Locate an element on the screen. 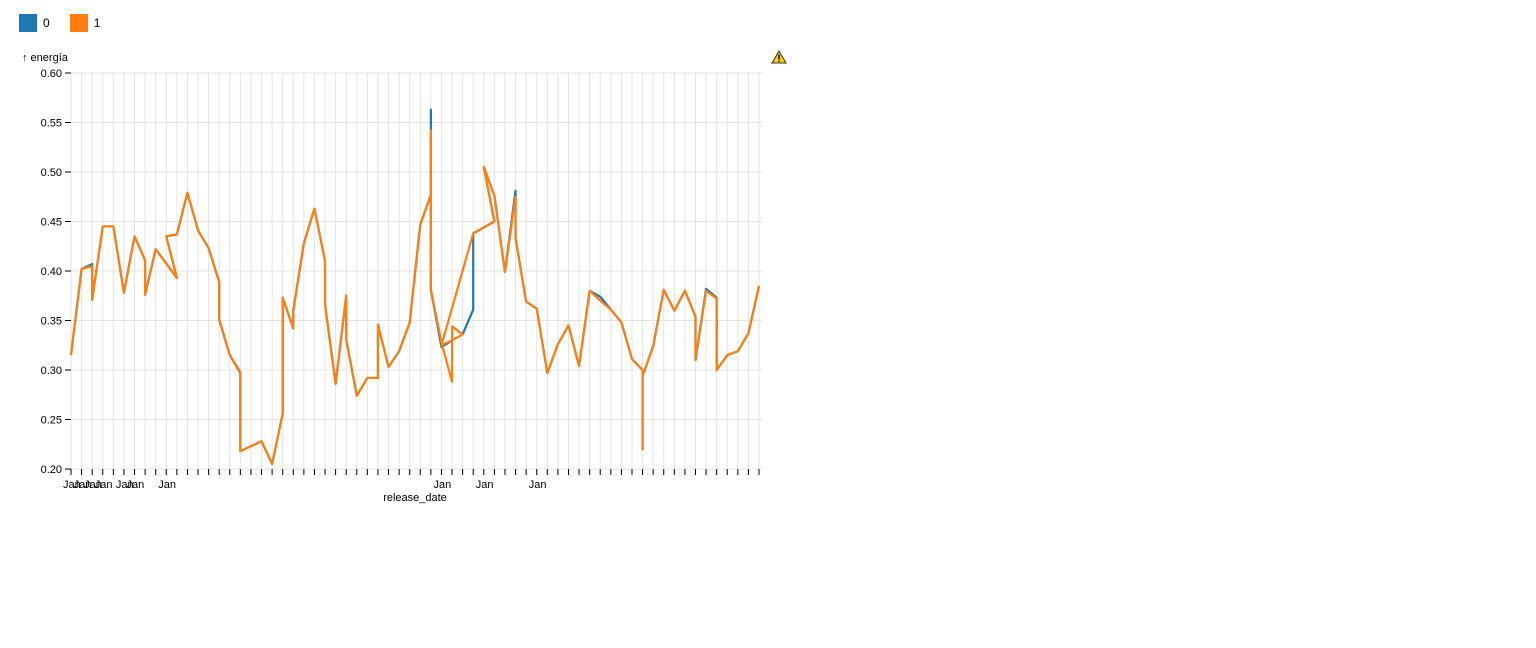 The image size is (1536, 648). y-tick-label: 0.50 is located at coordinates (51, 173).